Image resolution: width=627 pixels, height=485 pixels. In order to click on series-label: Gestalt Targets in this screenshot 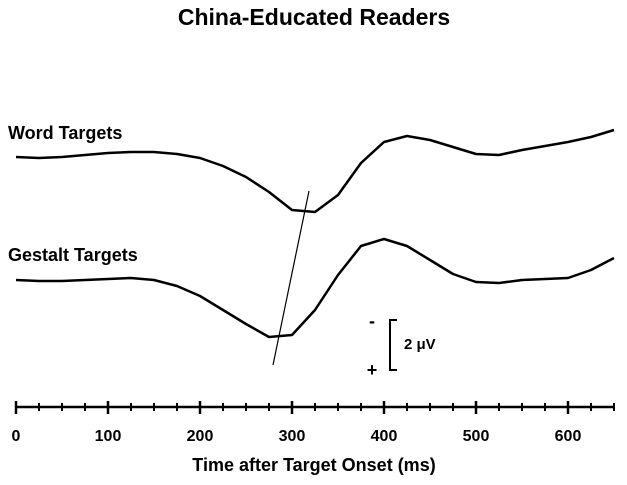, I will do `click(73, 255)`.